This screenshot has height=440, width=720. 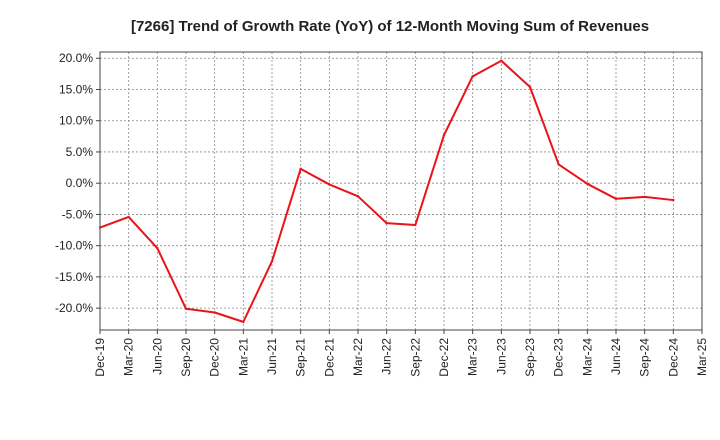 I want to click on y-tick-label: -20.0%, so click(x=74, y=308).